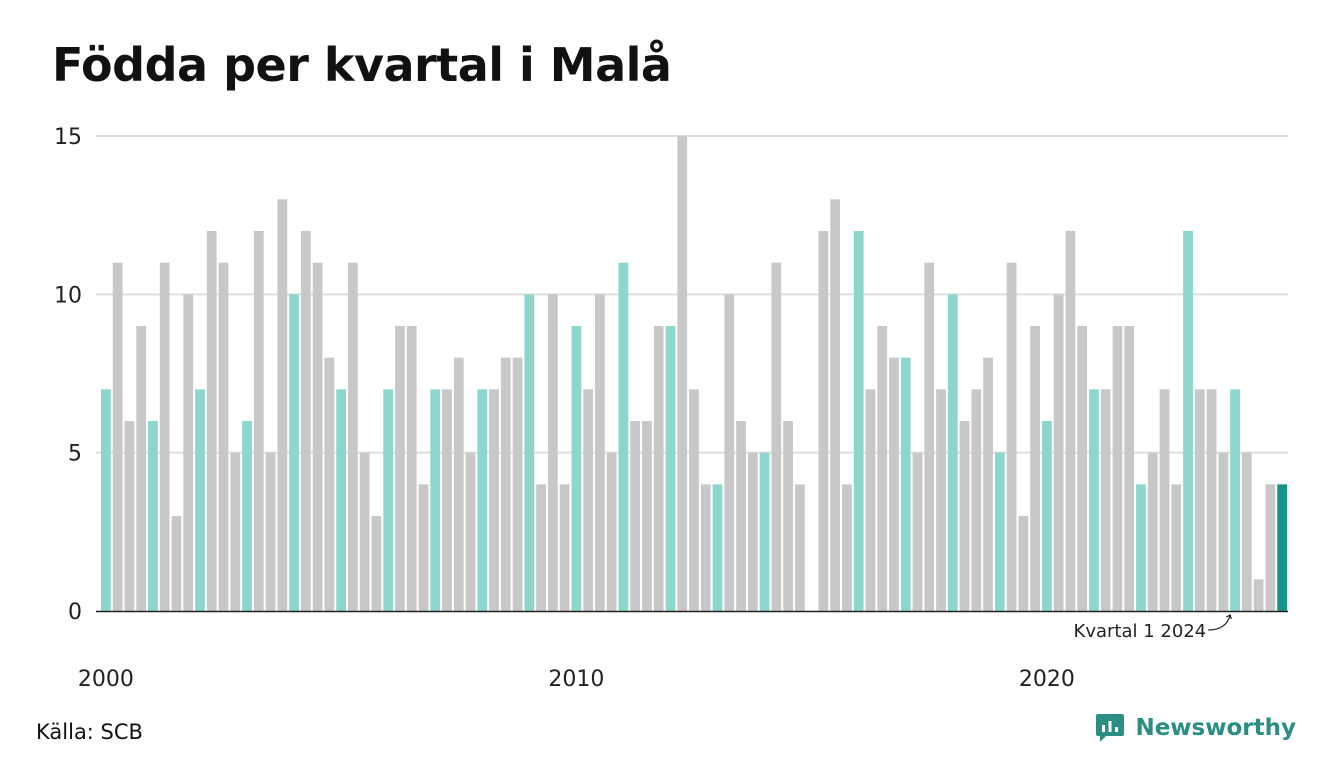 The height and width of the screenshot is (780, 1340). I want to click on annotation-label: Kvartal 1 2024, so click(1140, 631).